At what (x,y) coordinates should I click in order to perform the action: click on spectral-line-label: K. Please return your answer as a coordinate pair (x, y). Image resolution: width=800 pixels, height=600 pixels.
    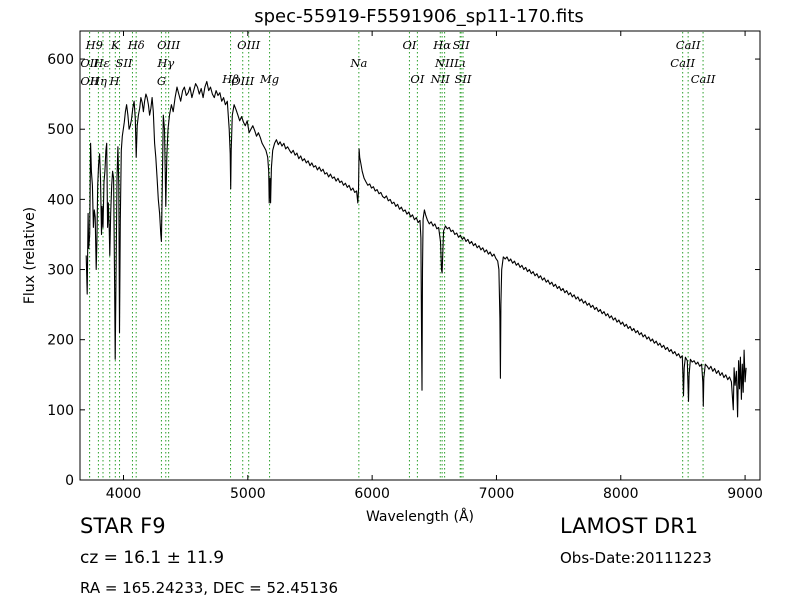
    Looking at the image, I should click on (115, 45).